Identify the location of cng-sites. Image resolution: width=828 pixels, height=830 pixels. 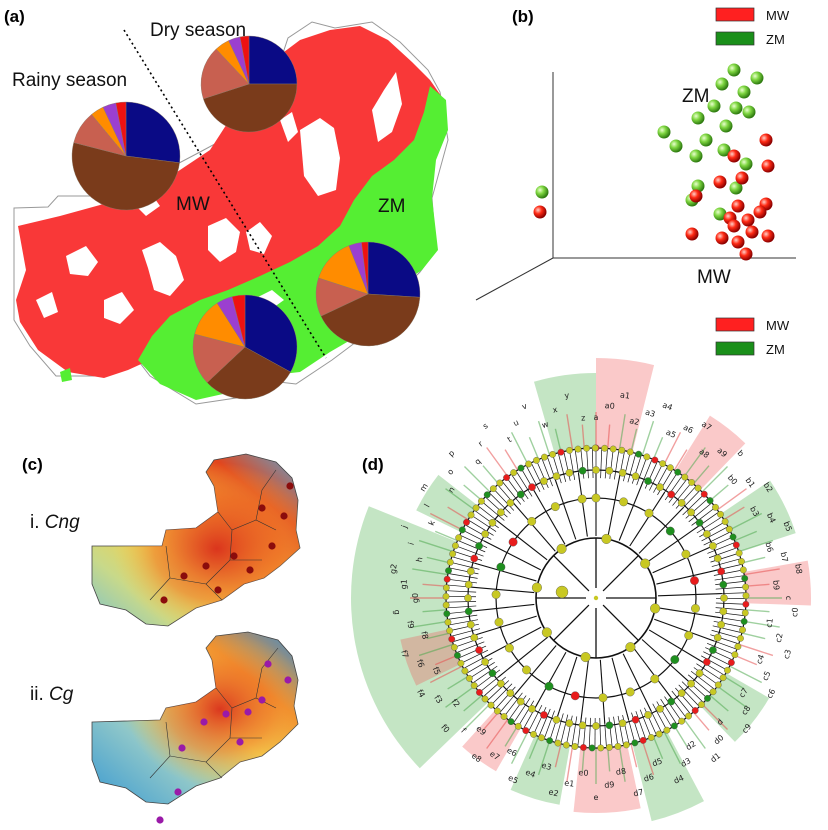
(227, 543).